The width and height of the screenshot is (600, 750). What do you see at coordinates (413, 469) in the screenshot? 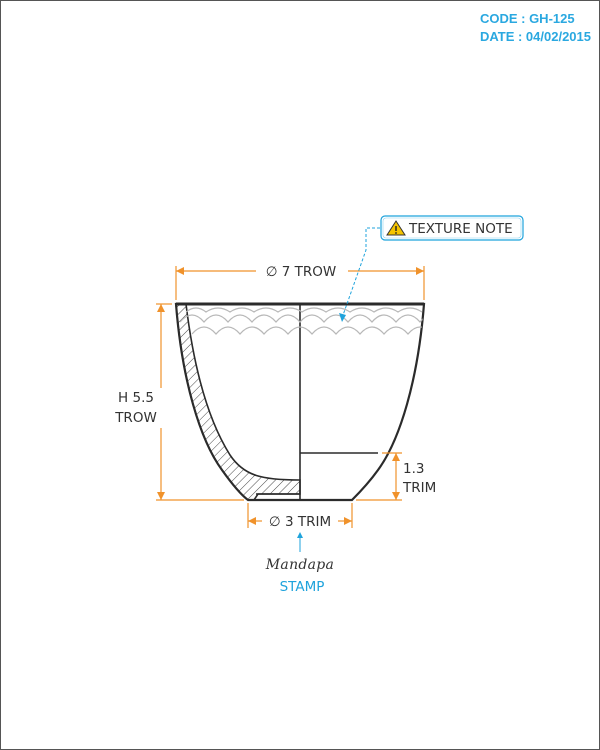
I see `foot-height-label-line1: 1.3` at bounding box center [413, 469].